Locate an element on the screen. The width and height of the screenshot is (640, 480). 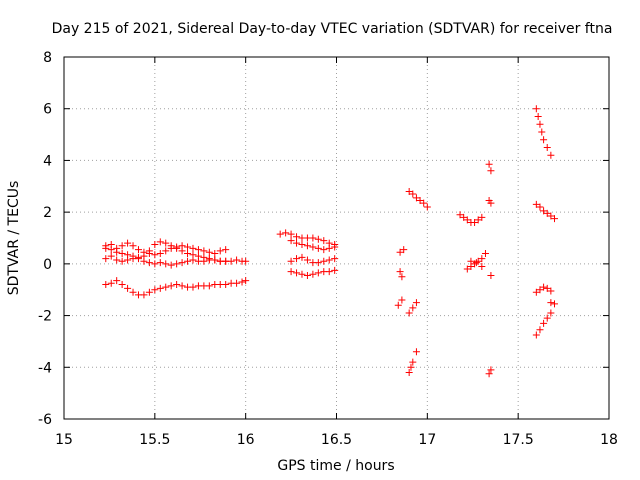
y-axis-label: SDTVAR / TECUs is located at coordinates (14, 238).